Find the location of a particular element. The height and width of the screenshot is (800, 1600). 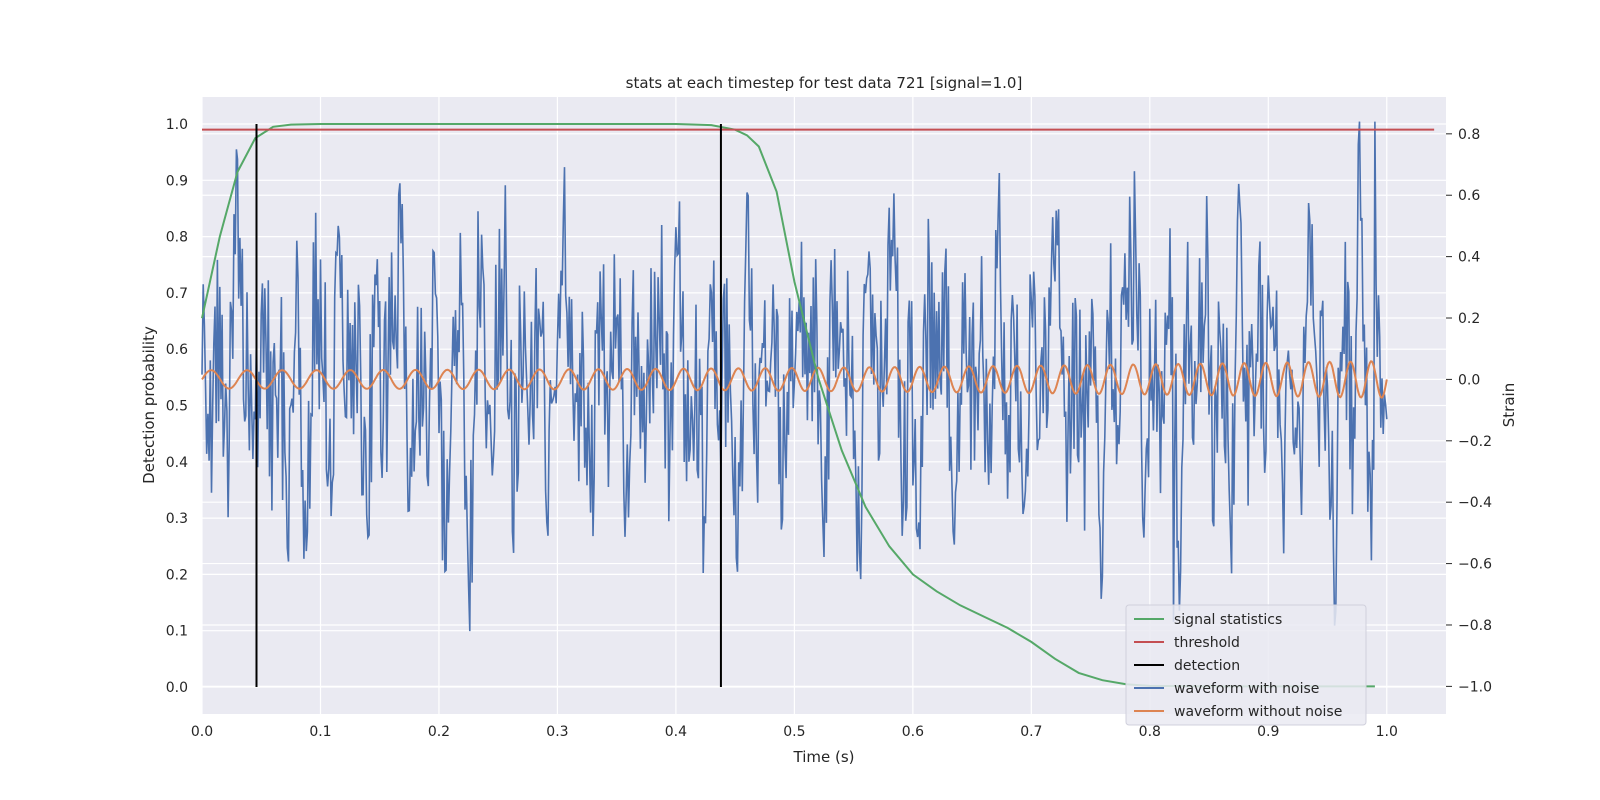

x-tick-label: 0.3 is located at coordinates (557, 732).